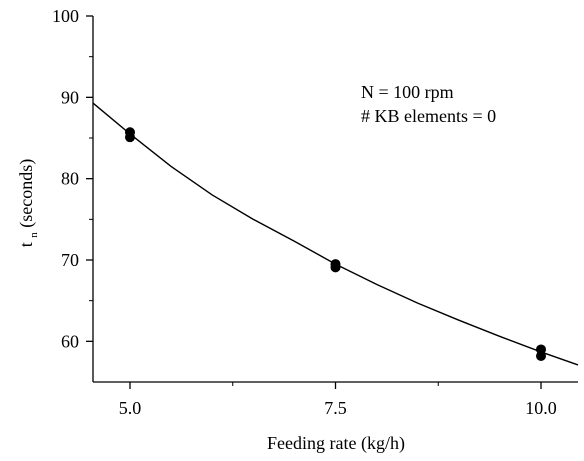 Image resolution: width=584 pixels, height=461 pixels. I want to click on x-axis-label: Feeding rate (kg/h), so click(336, 443).